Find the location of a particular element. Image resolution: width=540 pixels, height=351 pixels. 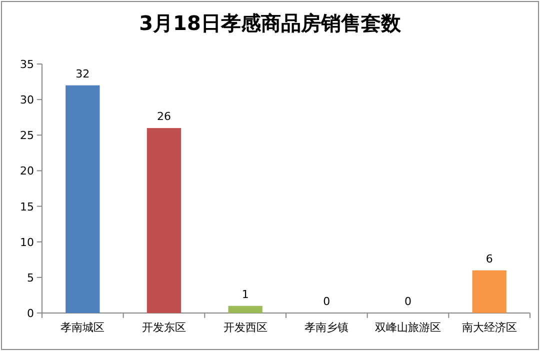

x-tick-label: 开发东区 is located at coordinates (164, 327).